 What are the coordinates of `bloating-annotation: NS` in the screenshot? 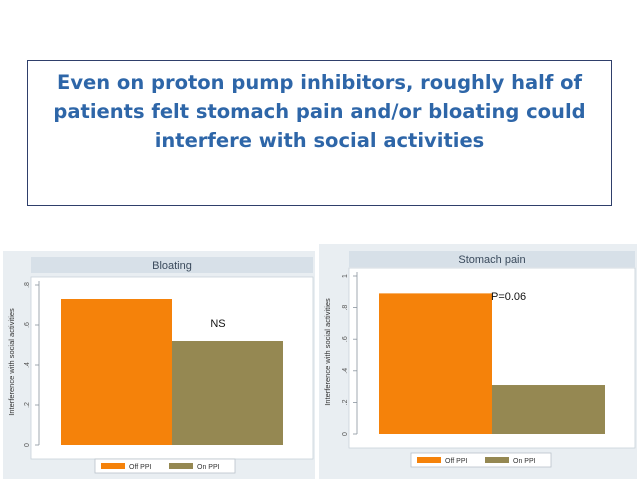 It's located at (217, 324).